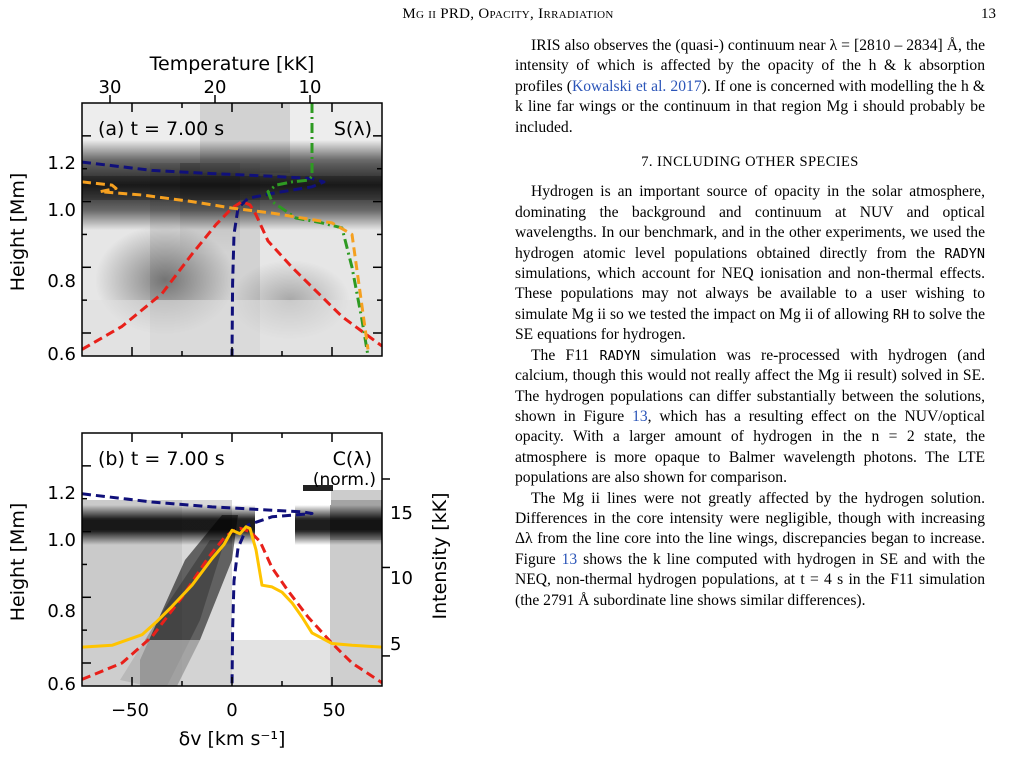 This screenshot has width=1016, height=774. What do you see at coordinates (61, 611) in the screenshot?
I see `panel-b-ytick-0.8: 0.8` at bounding box center [61, 611].